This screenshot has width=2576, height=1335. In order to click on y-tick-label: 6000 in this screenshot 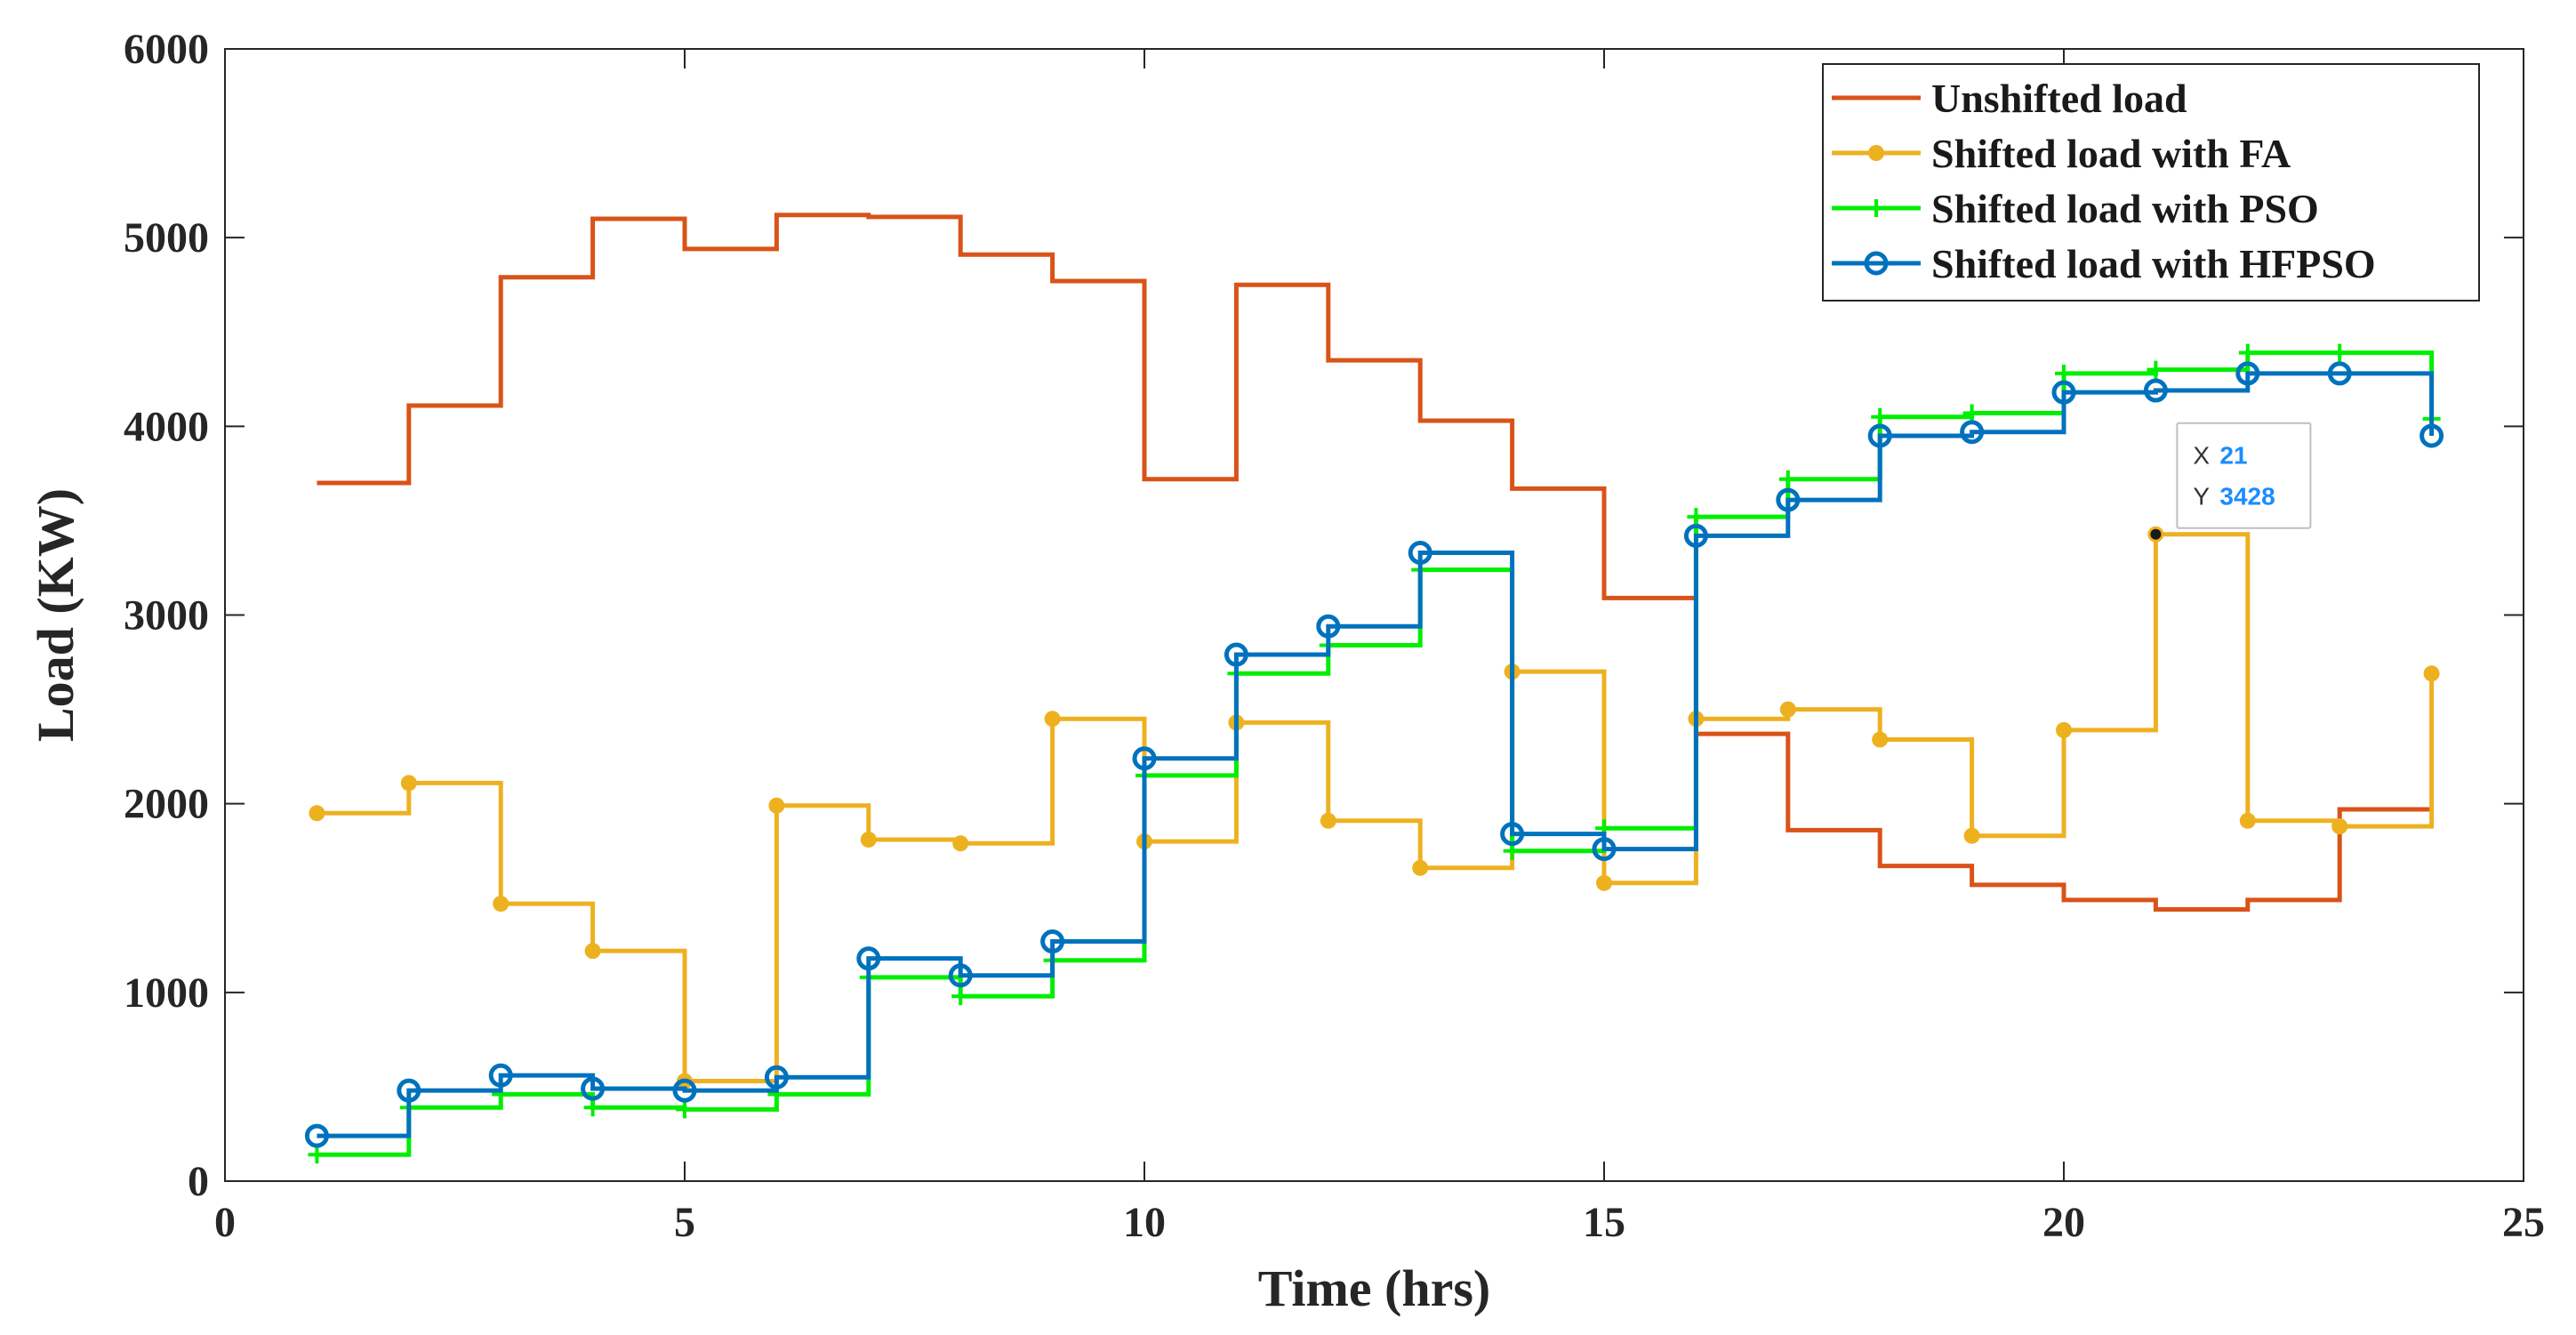, I will do `click(166, 50)`.